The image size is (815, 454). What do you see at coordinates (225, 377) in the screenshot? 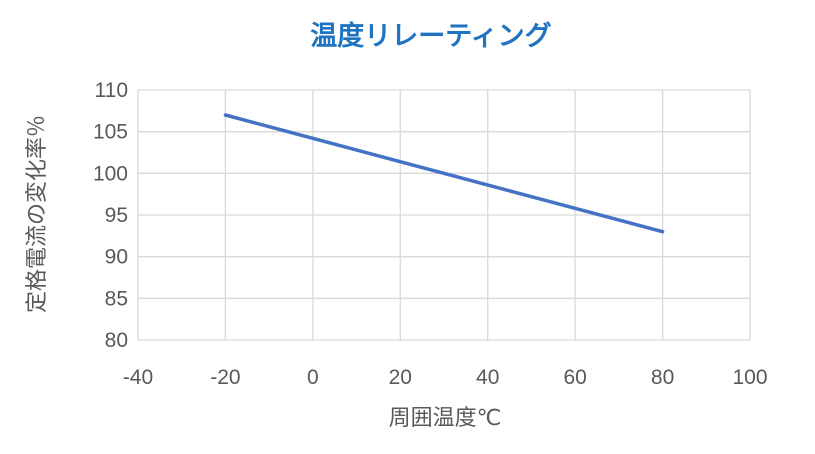
I see `x-tick-label: -20` at bounding box center [225, 377].